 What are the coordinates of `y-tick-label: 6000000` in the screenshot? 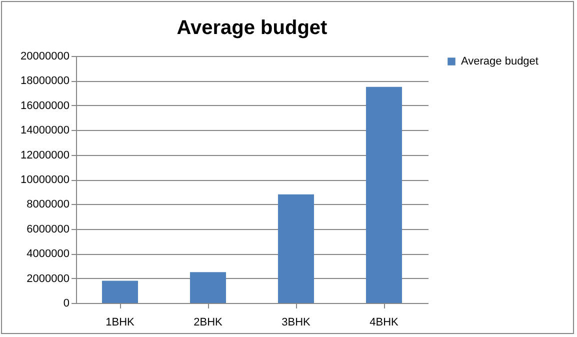 It's located at (48, 229).